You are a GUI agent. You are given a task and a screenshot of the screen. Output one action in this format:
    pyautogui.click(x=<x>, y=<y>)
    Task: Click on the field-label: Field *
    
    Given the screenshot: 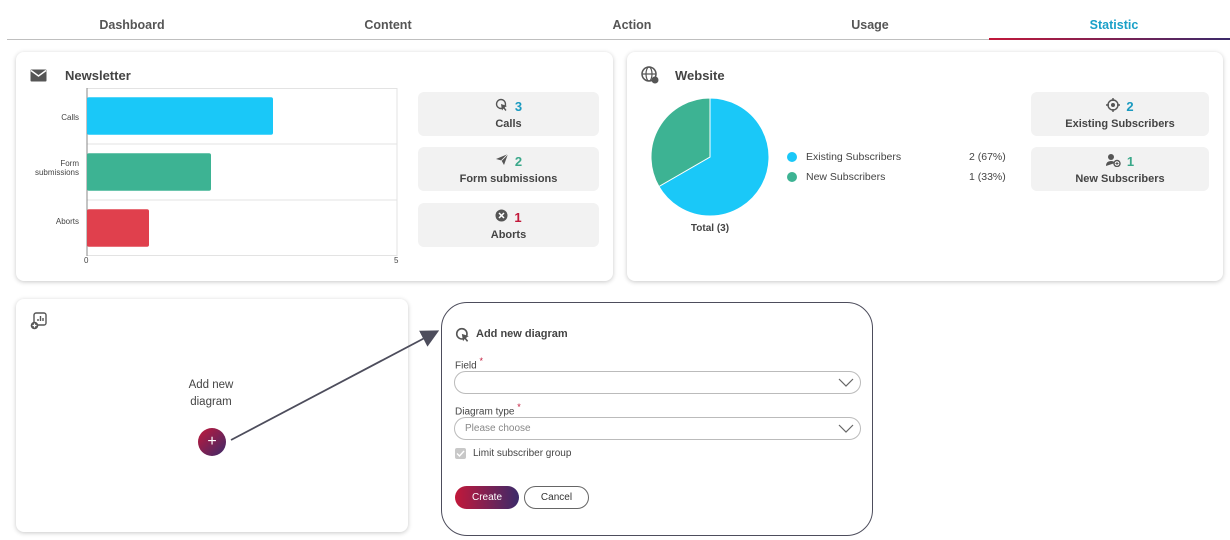 What is the action you would take?
    pyautogui.click(x=469, y=364)
    